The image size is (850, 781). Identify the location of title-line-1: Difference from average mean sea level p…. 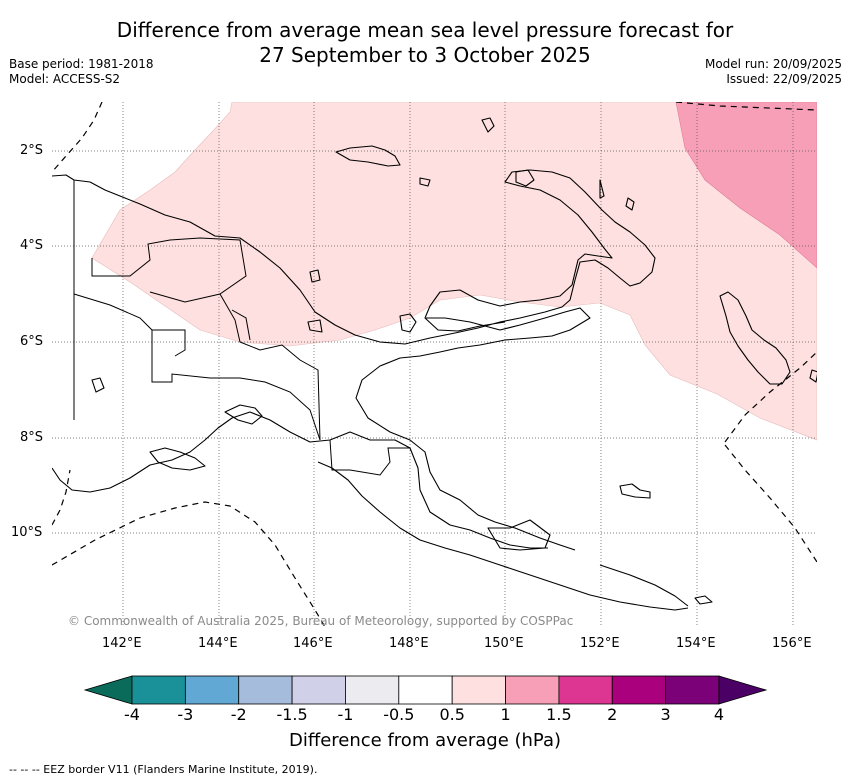
(425, 30).